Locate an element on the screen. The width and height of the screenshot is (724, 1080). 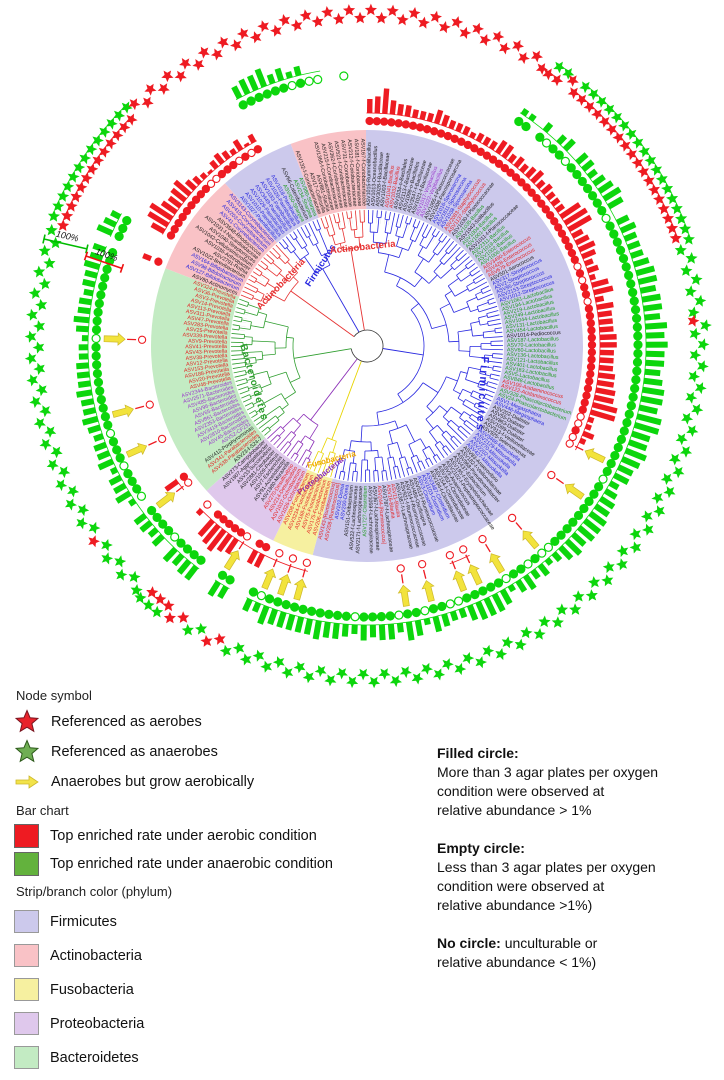
note-line: More than 3 agar plates per oxygen is located at coordinates (575, 772).